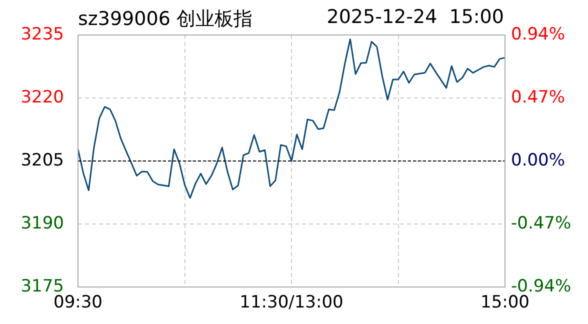 The height and width of the screenshot is (324, 588). What do you see at coordinates (538, 97) in the screenshot?
I see `y2-tick-label: 0.47%` at bounding box center [538, 97].